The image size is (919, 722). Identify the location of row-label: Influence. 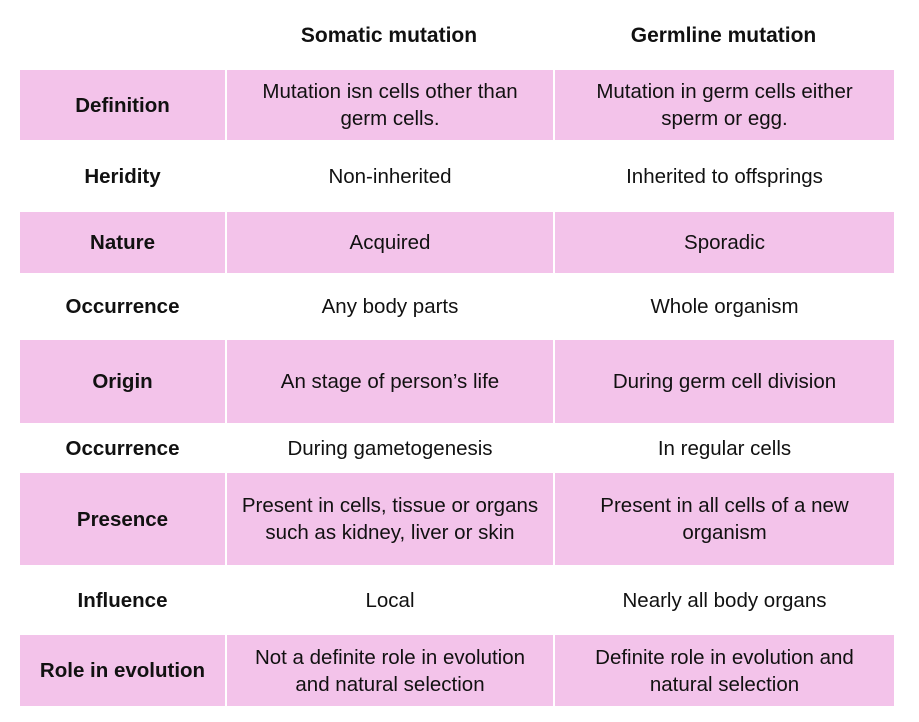
(122, 600).